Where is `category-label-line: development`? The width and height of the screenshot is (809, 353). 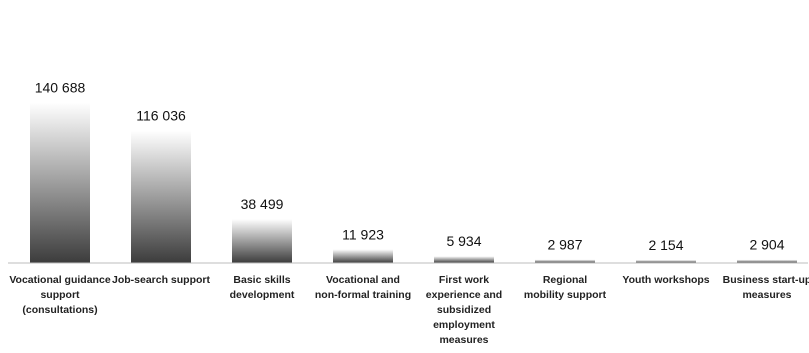 category-label-line: development is located at coordinates (262, 295).